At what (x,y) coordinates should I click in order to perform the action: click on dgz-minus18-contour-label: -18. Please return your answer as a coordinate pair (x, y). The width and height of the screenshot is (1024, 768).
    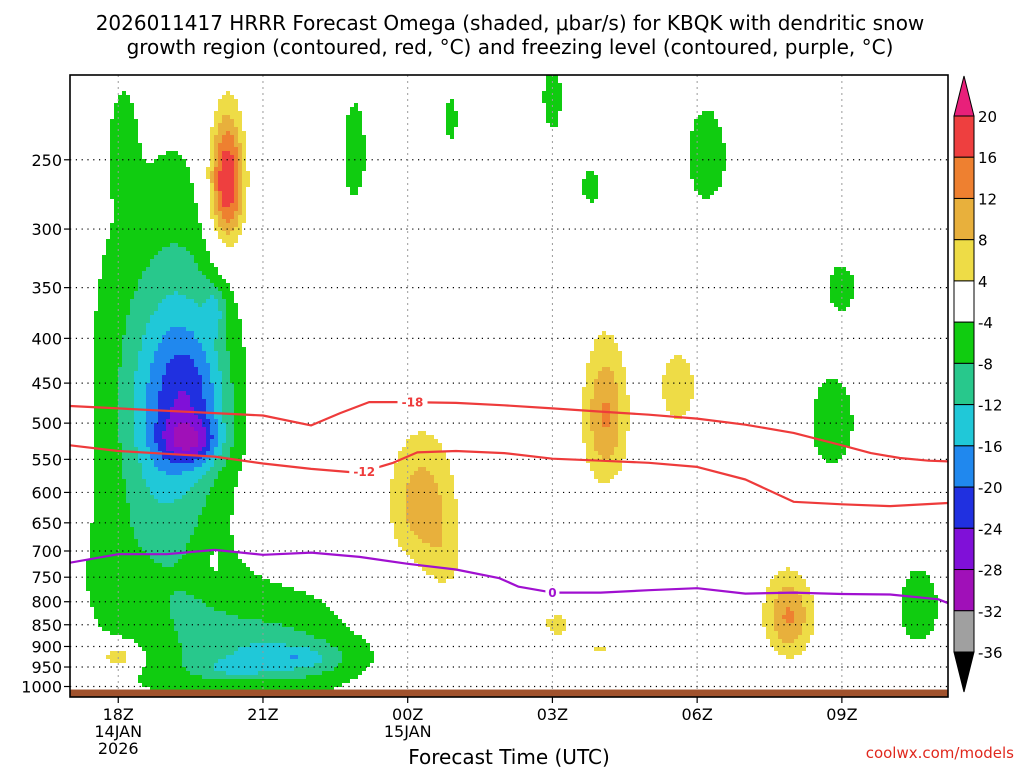
    Looking at the image, I should click on (413, 403).